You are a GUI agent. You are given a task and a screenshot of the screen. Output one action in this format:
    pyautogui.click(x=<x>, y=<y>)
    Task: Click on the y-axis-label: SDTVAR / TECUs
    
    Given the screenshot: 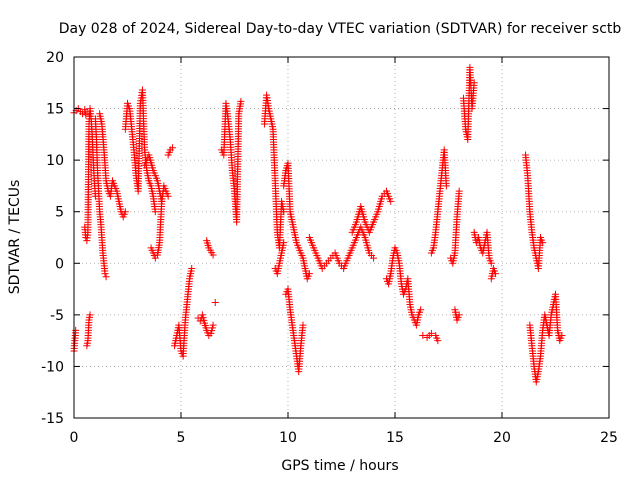 What is the action you would take?
    pyautogui.click(x=15, y=237)
    